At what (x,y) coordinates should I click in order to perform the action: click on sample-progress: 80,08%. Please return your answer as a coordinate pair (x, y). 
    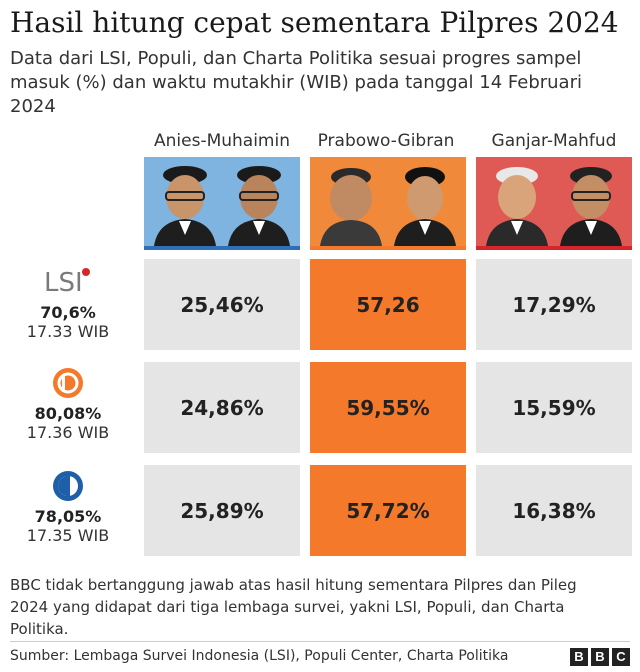
    Looking at the image, I should click on (68, 413).